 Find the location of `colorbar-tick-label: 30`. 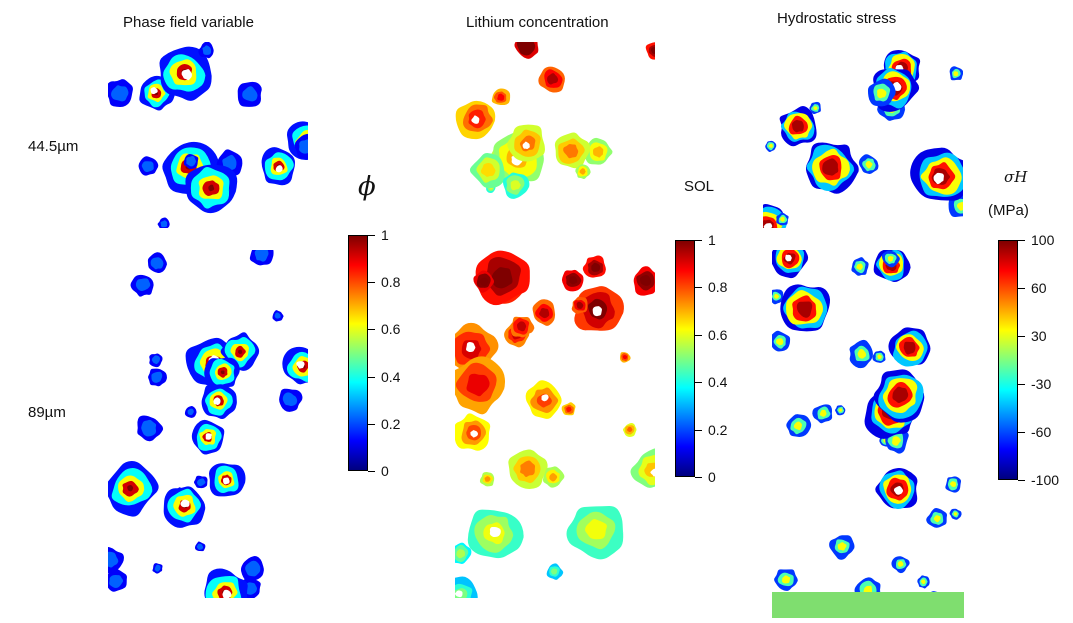

colorbar-tick-label: 30 is located at coordinates (1039, 336).